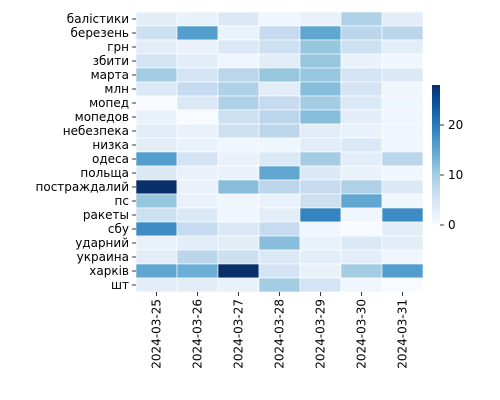 Image resolution: width=500 pixels, height=400 pixels. Describe the element at coordinates (110, 145) in the screenshot. I see `y-tick-label: низка` at that location.